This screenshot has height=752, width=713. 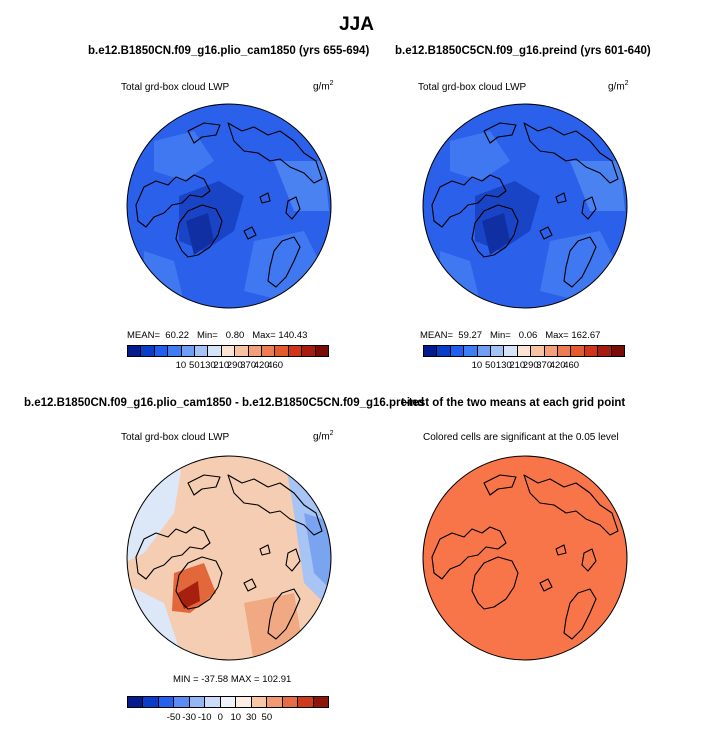 What do you see at coordinates (323, 436) in the screenshot?
I see `panel3-units: g/m2` at bounding box center [323, 436].